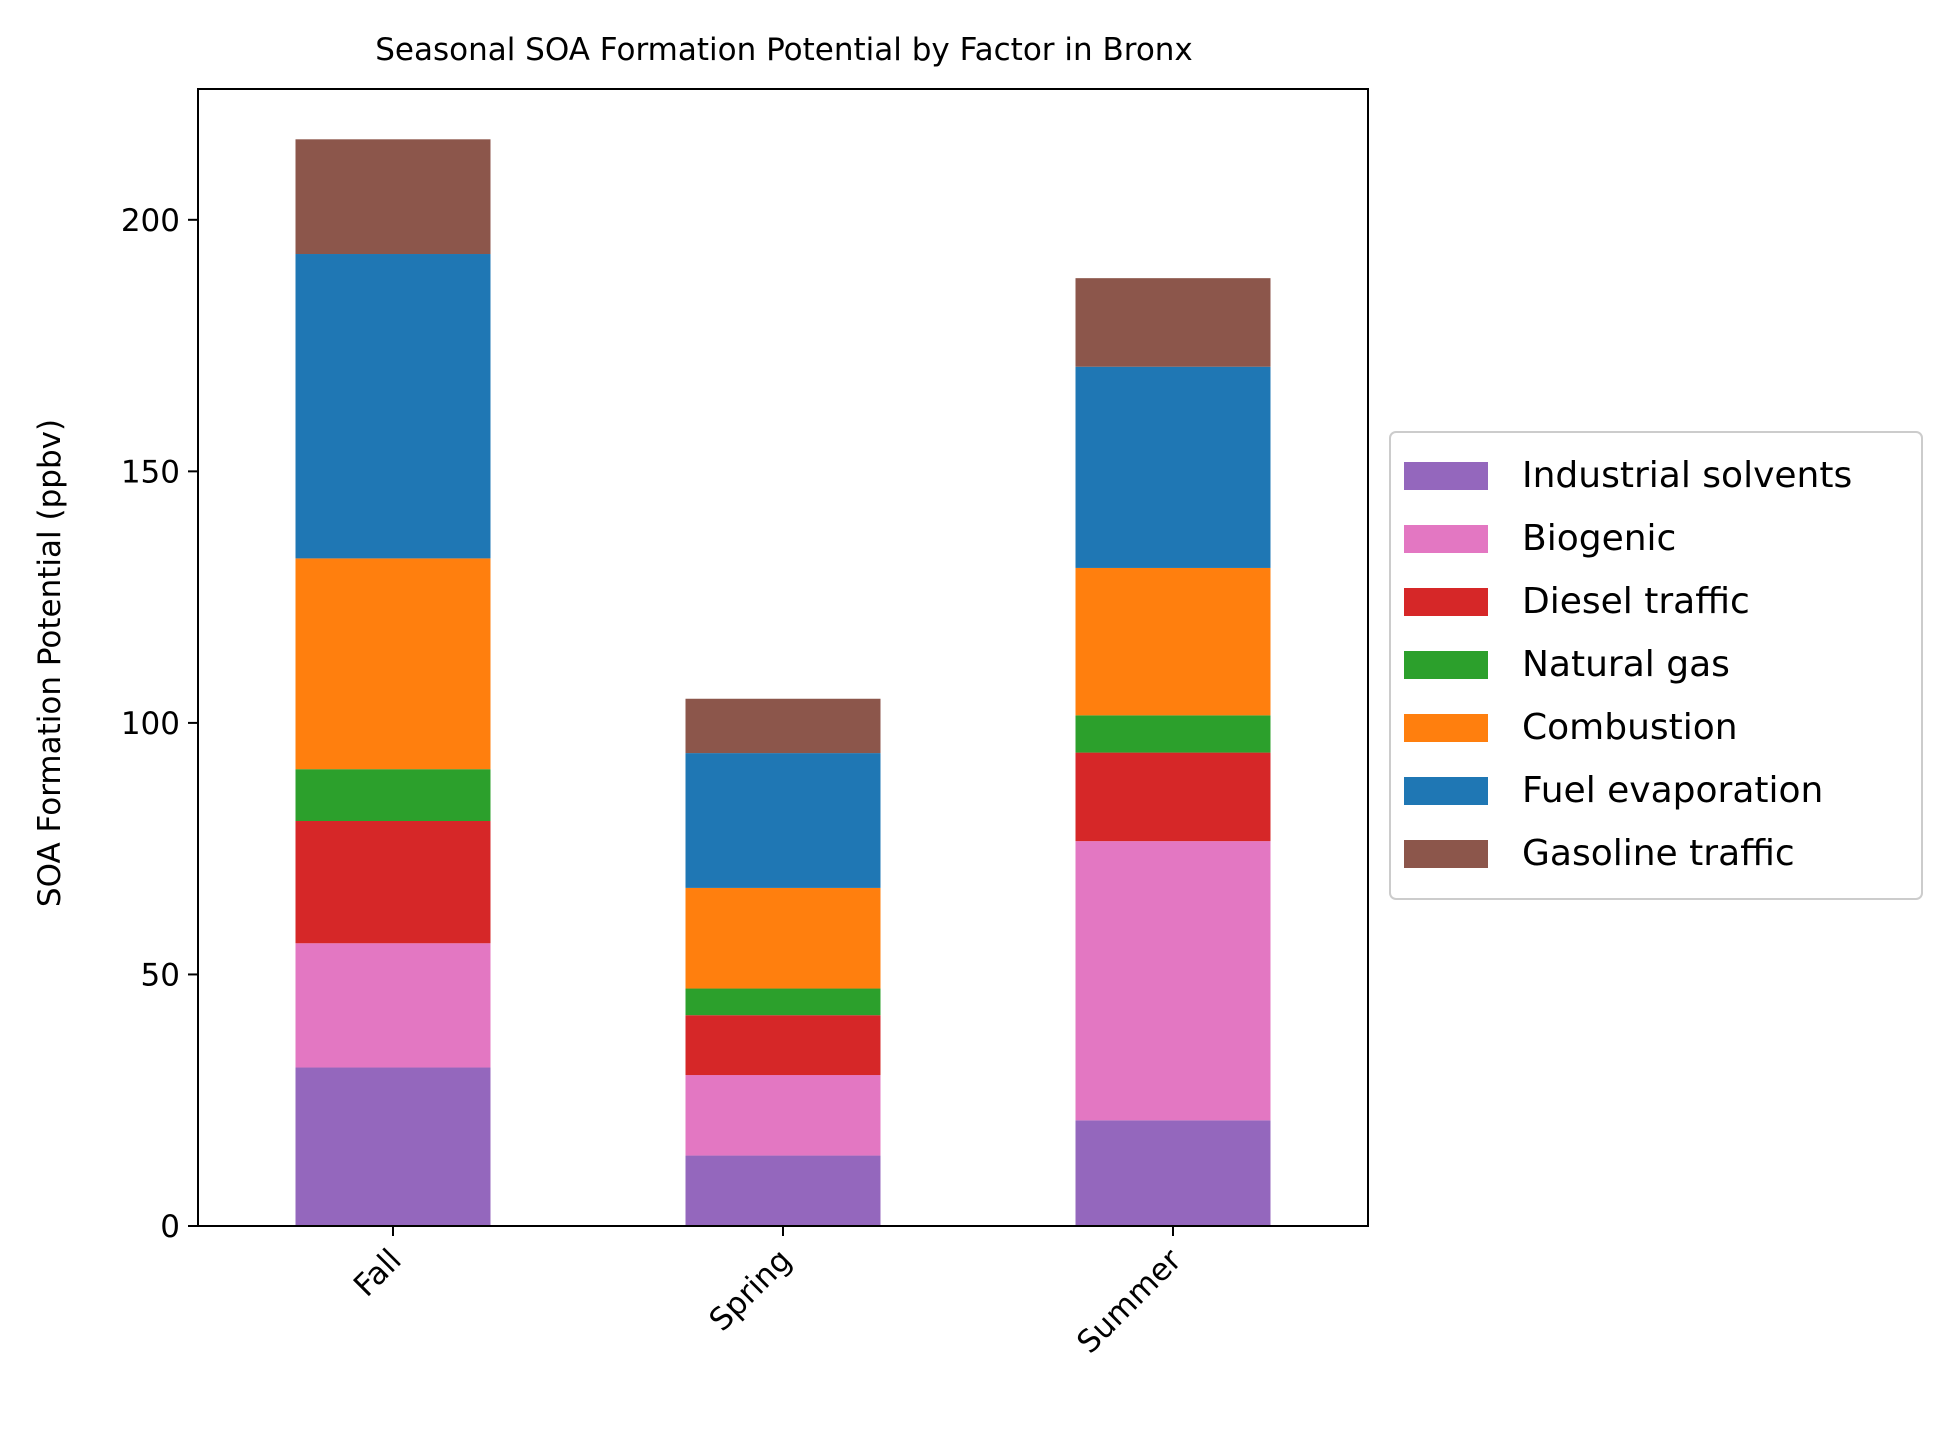 Image resolution: width=1942 pixels, height=1434 pixels. What do you see at coordinates (170, 1227) in the screenshot?
I see `y-tick-label: 0` at bounding box center [170, 1227].